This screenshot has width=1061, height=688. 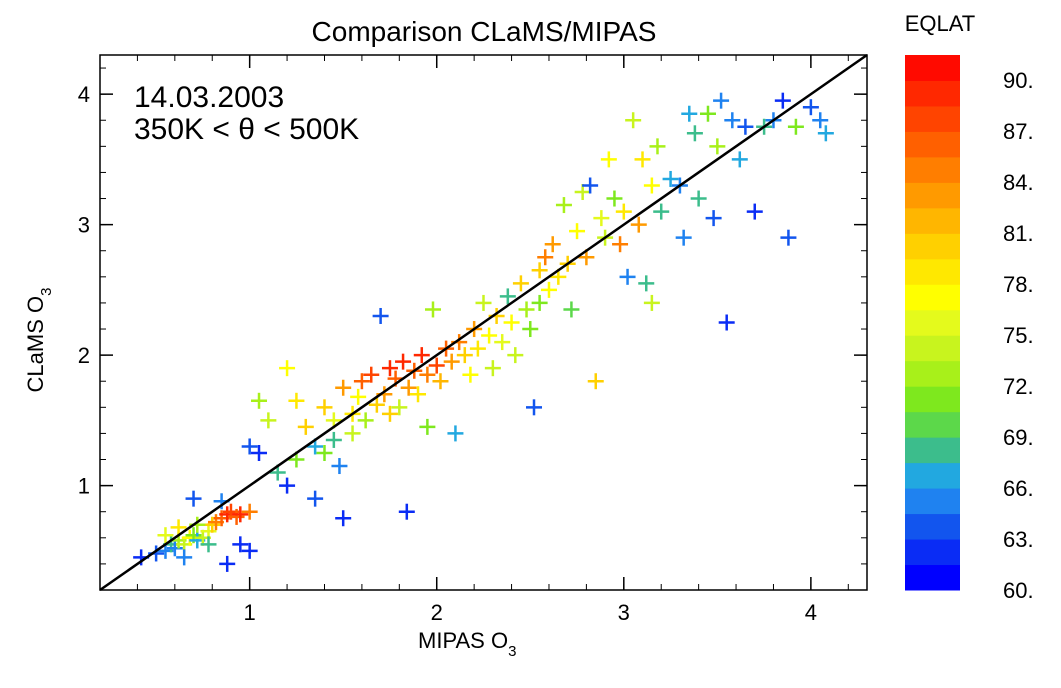 I want to click on chart-title: Comparison CLaMS/MIPAS, so click(x=484, y=31).